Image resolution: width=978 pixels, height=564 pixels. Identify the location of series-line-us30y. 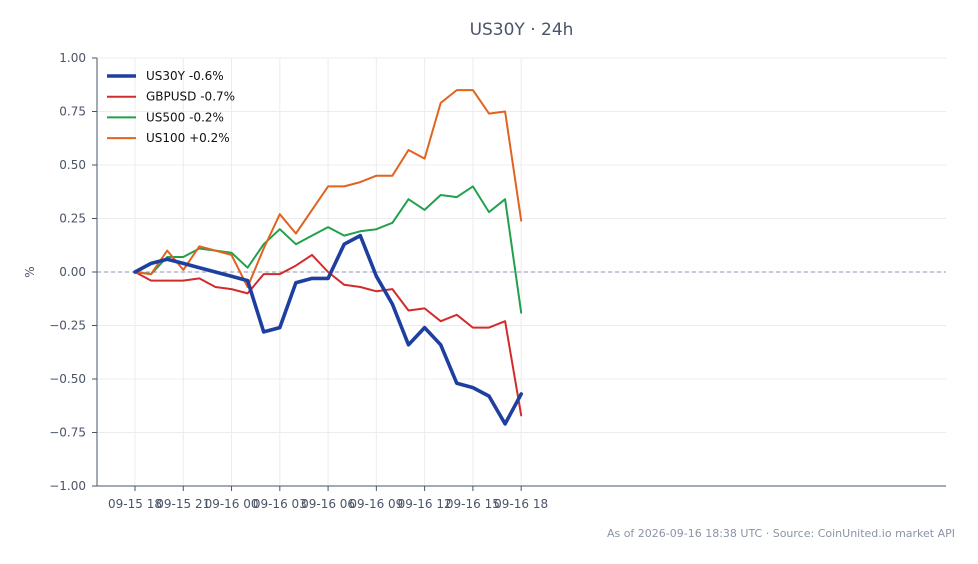
(328, 329).